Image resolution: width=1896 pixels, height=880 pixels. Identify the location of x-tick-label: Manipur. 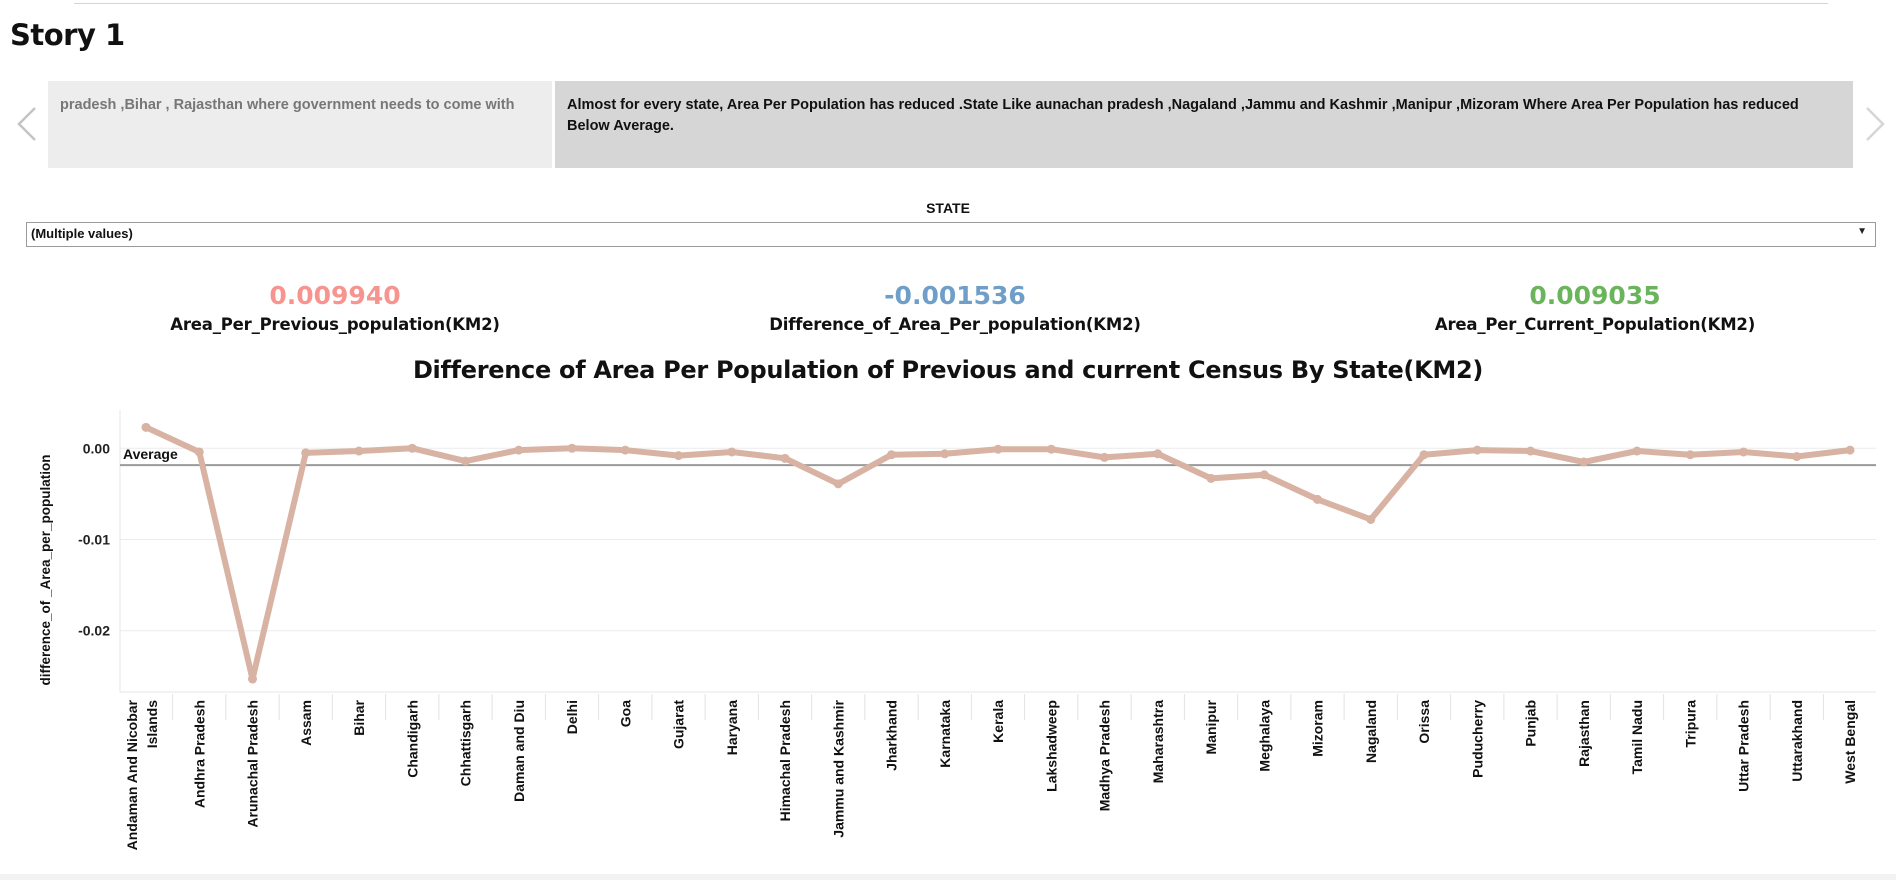
(1211, 726).